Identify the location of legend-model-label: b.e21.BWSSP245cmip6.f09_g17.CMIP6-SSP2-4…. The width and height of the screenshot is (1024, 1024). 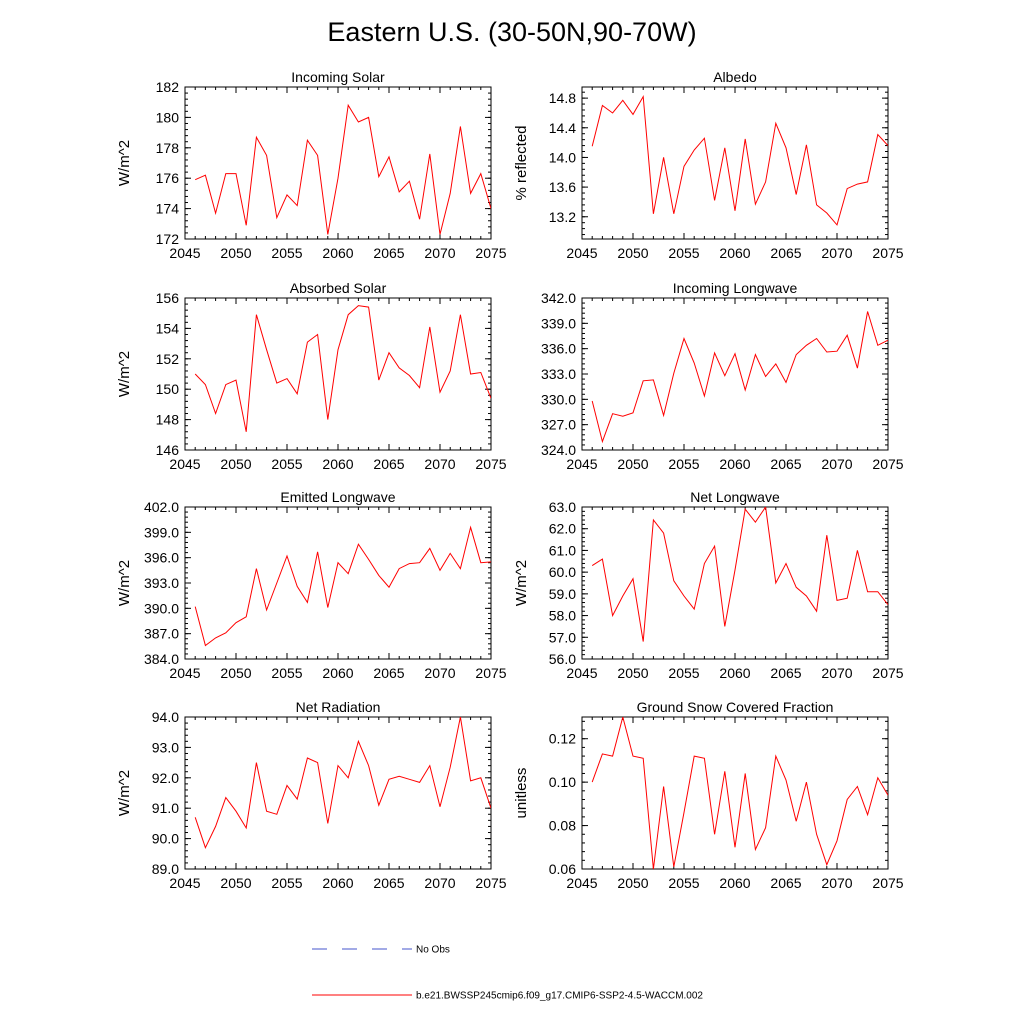
(559, 996).